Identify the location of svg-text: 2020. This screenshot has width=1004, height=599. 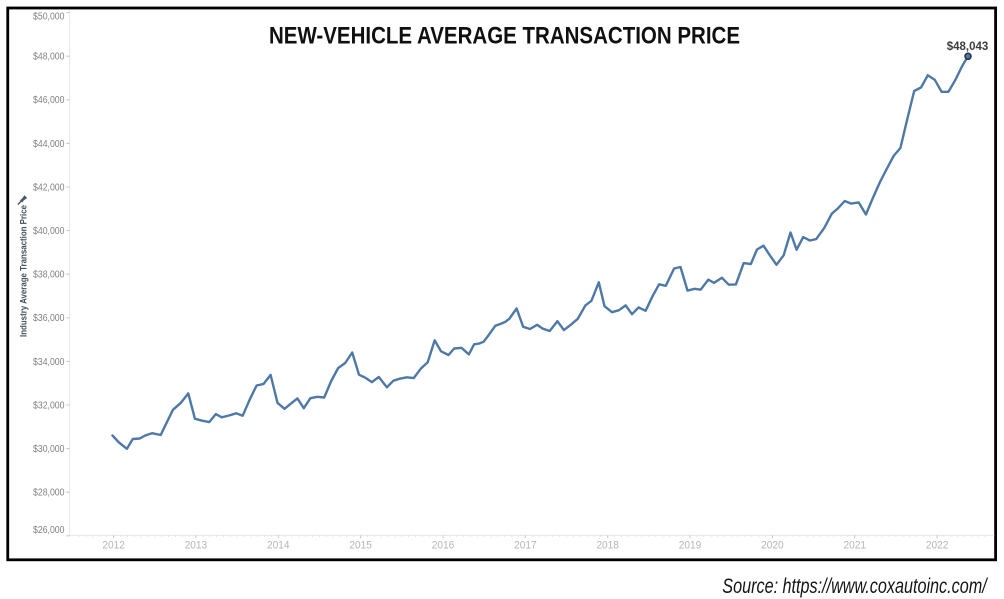
(772, 546).